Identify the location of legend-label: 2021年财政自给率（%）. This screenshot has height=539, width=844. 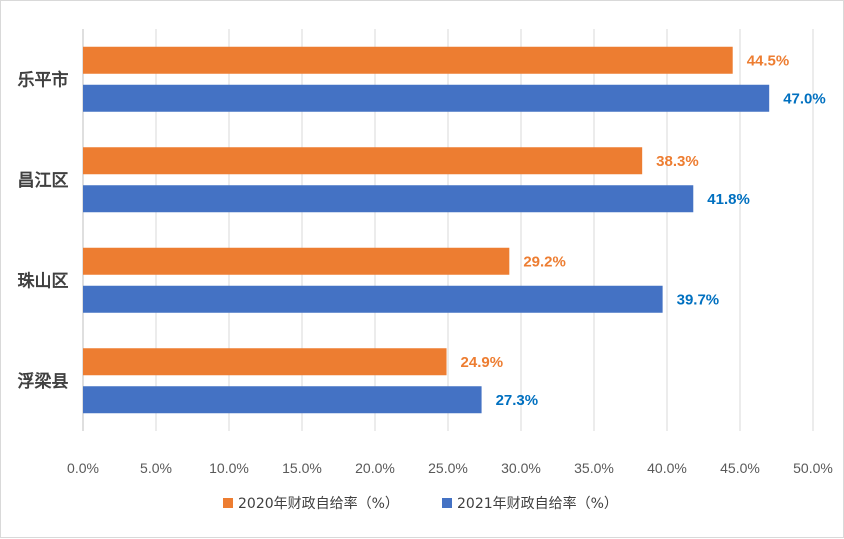
(537, 503).